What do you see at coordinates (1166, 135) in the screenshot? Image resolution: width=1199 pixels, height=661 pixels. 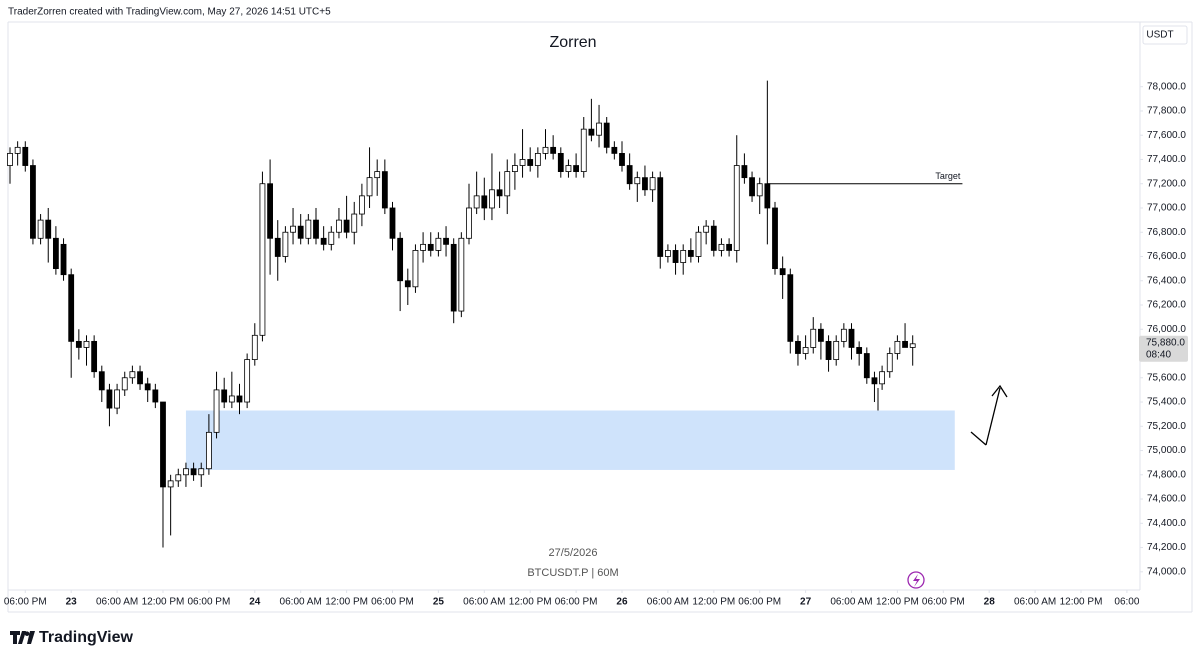 I see `y-tick-label: 77,600.0` at bounding box center [1166, 135].